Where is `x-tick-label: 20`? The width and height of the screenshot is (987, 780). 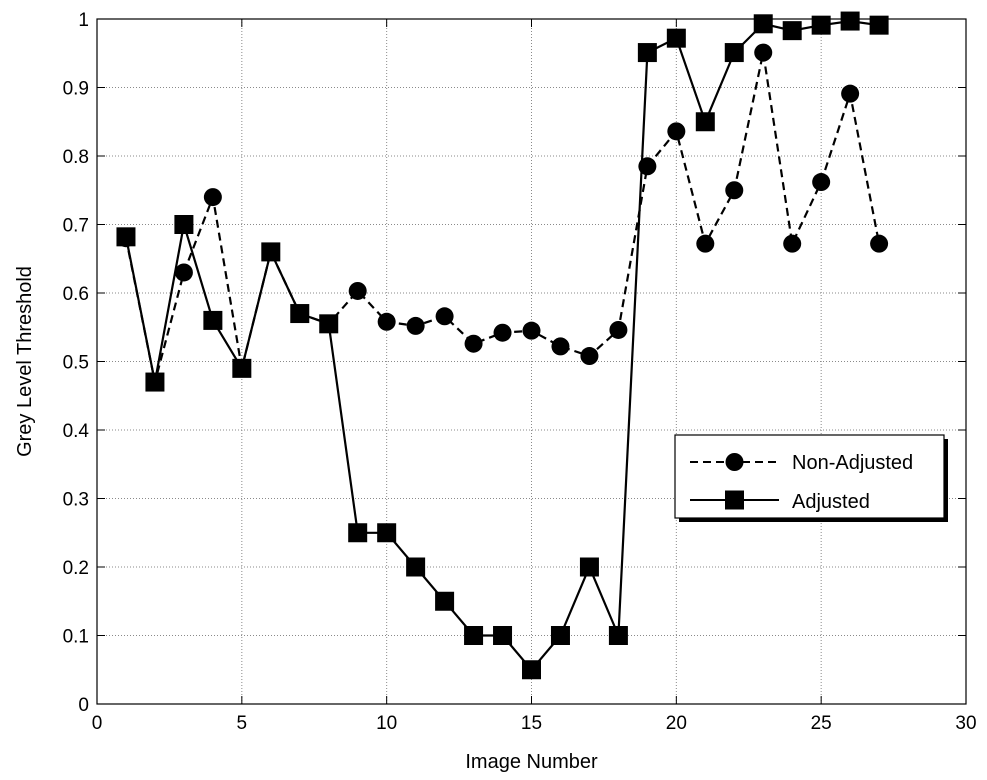
x-tick-label: 20 is located at coordinates (676, 723).